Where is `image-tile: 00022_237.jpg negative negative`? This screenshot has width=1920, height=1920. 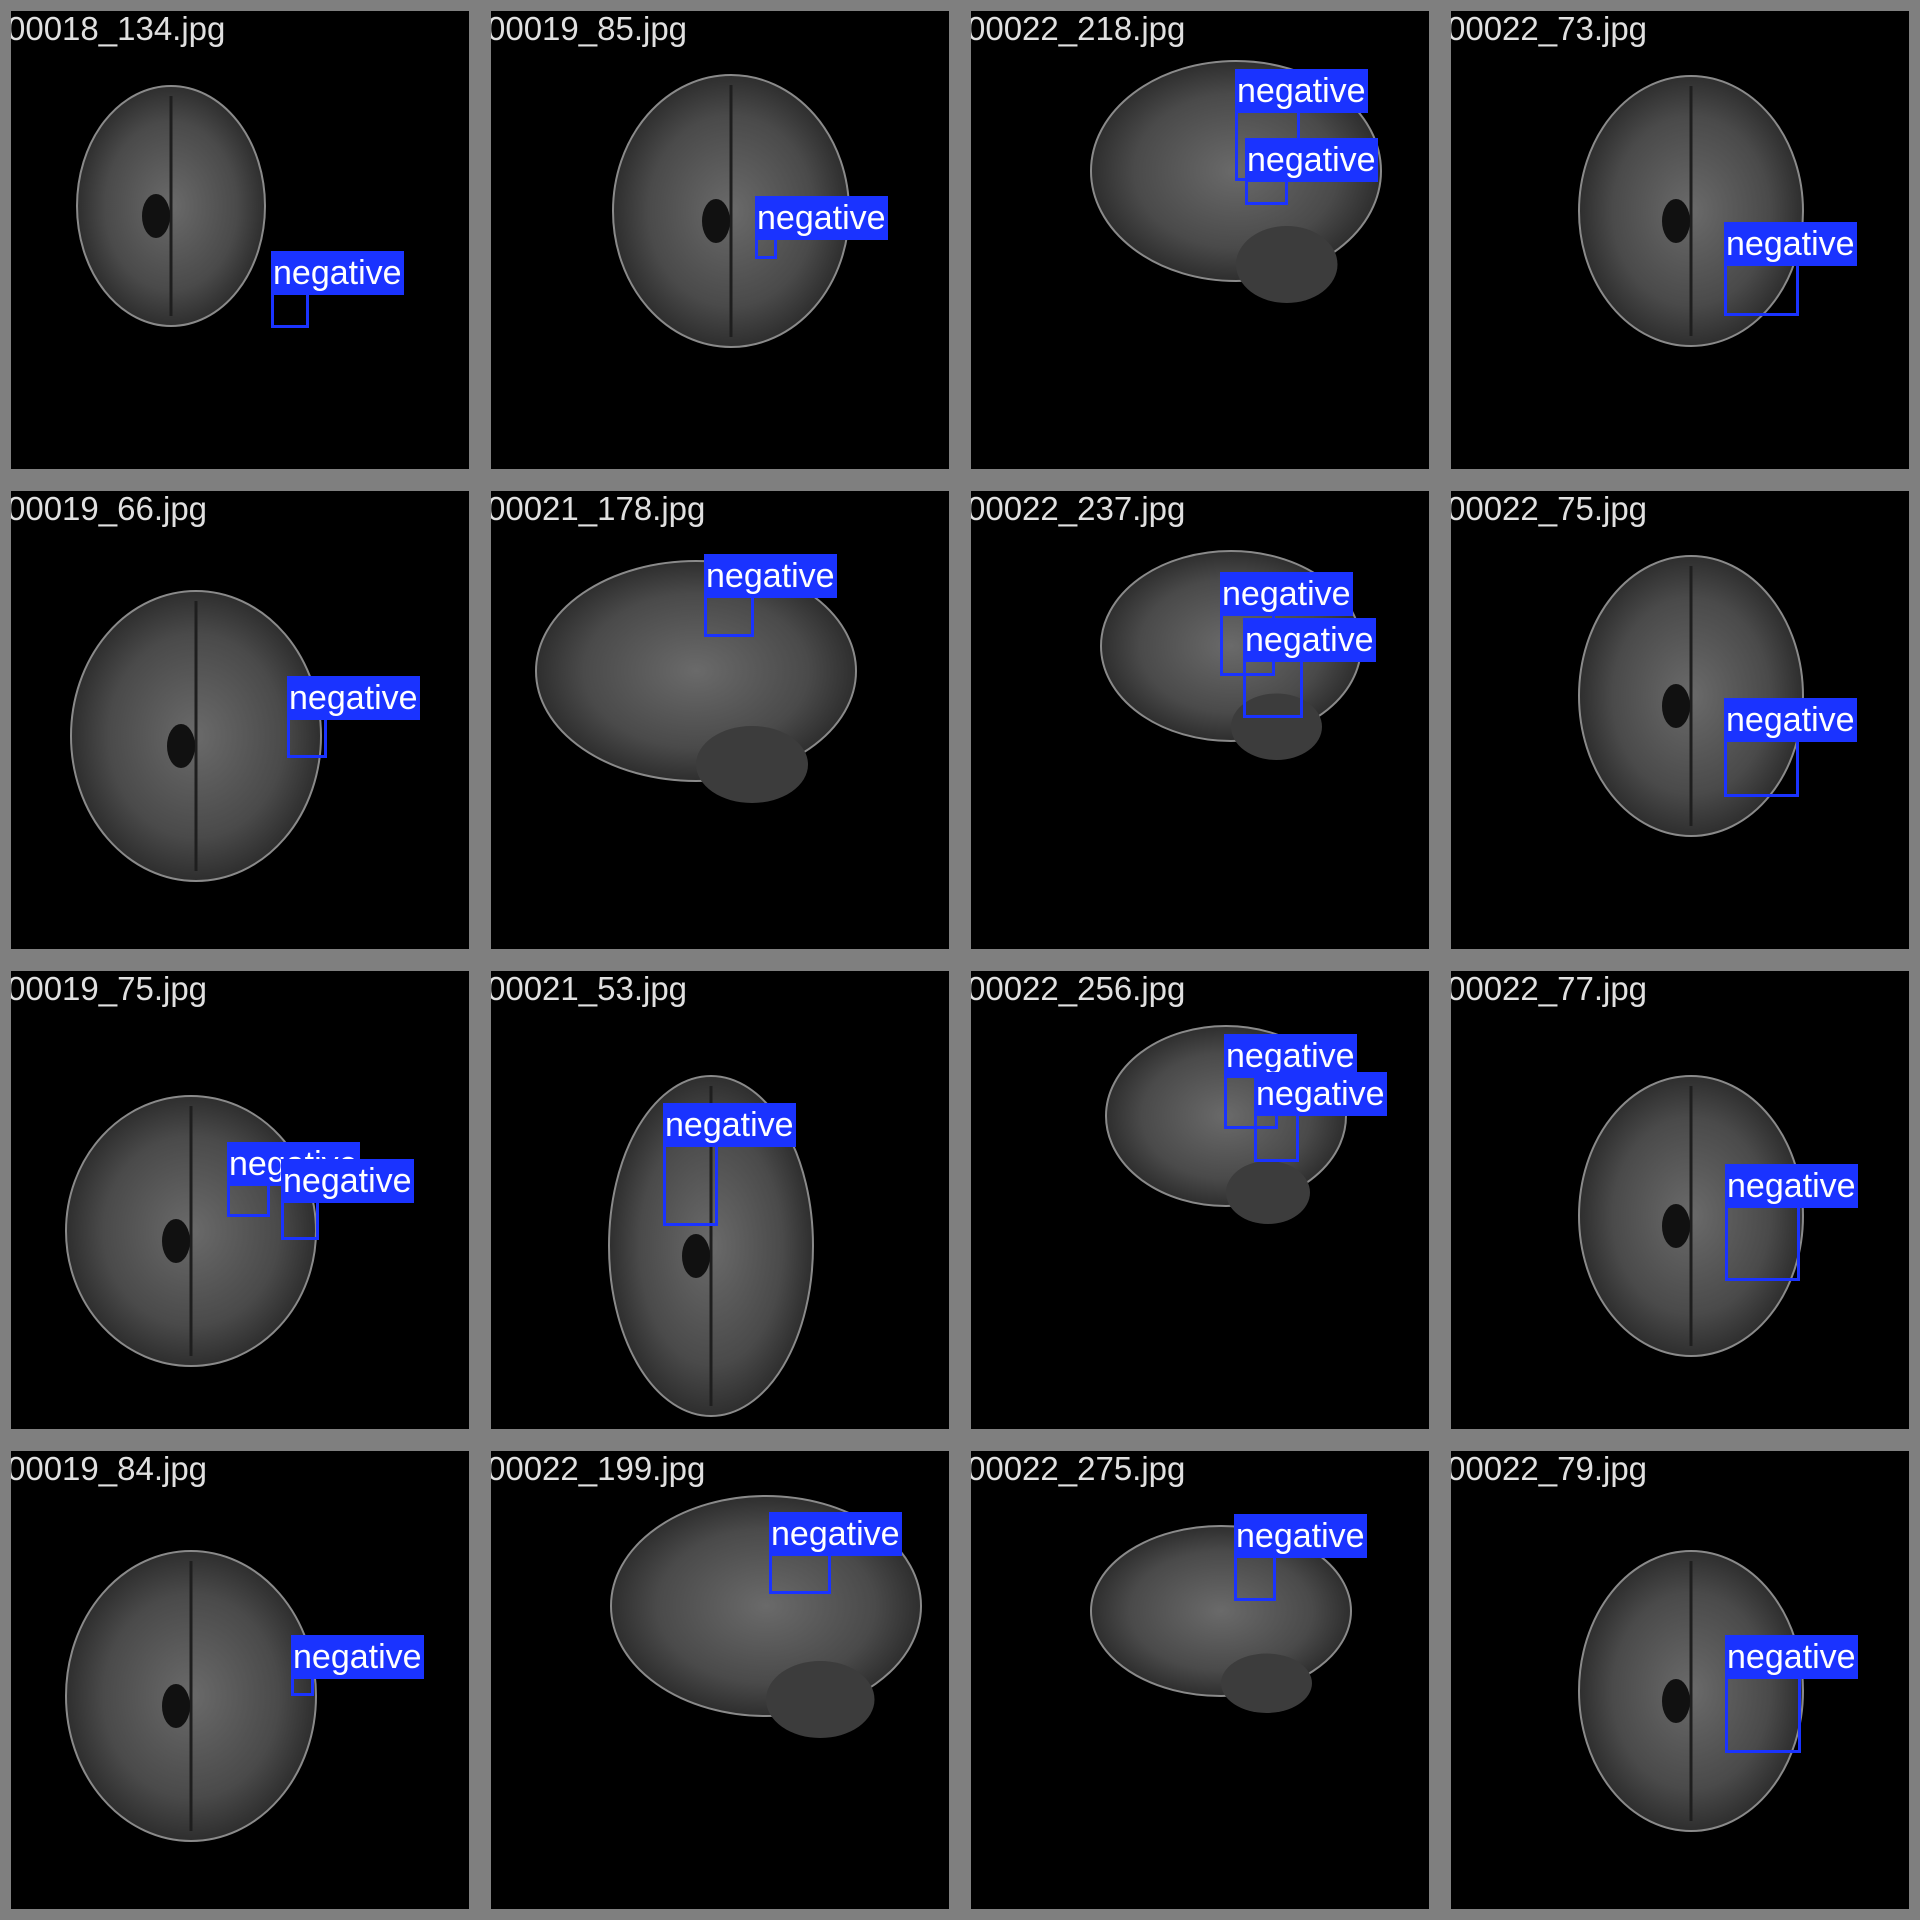 image-tile: 00022_237.jpg negative negative is located at coordinates (1200, 720).